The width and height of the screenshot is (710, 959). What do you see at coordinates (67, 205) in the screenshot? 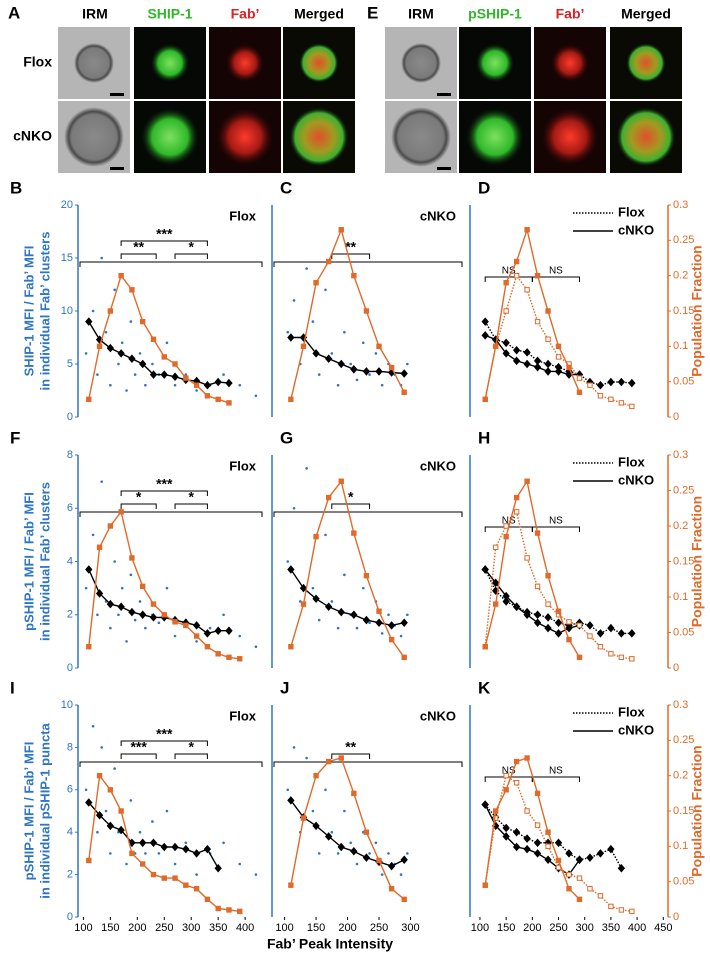
I see `y-tick-label: 20` at bounding box center [67, 205].